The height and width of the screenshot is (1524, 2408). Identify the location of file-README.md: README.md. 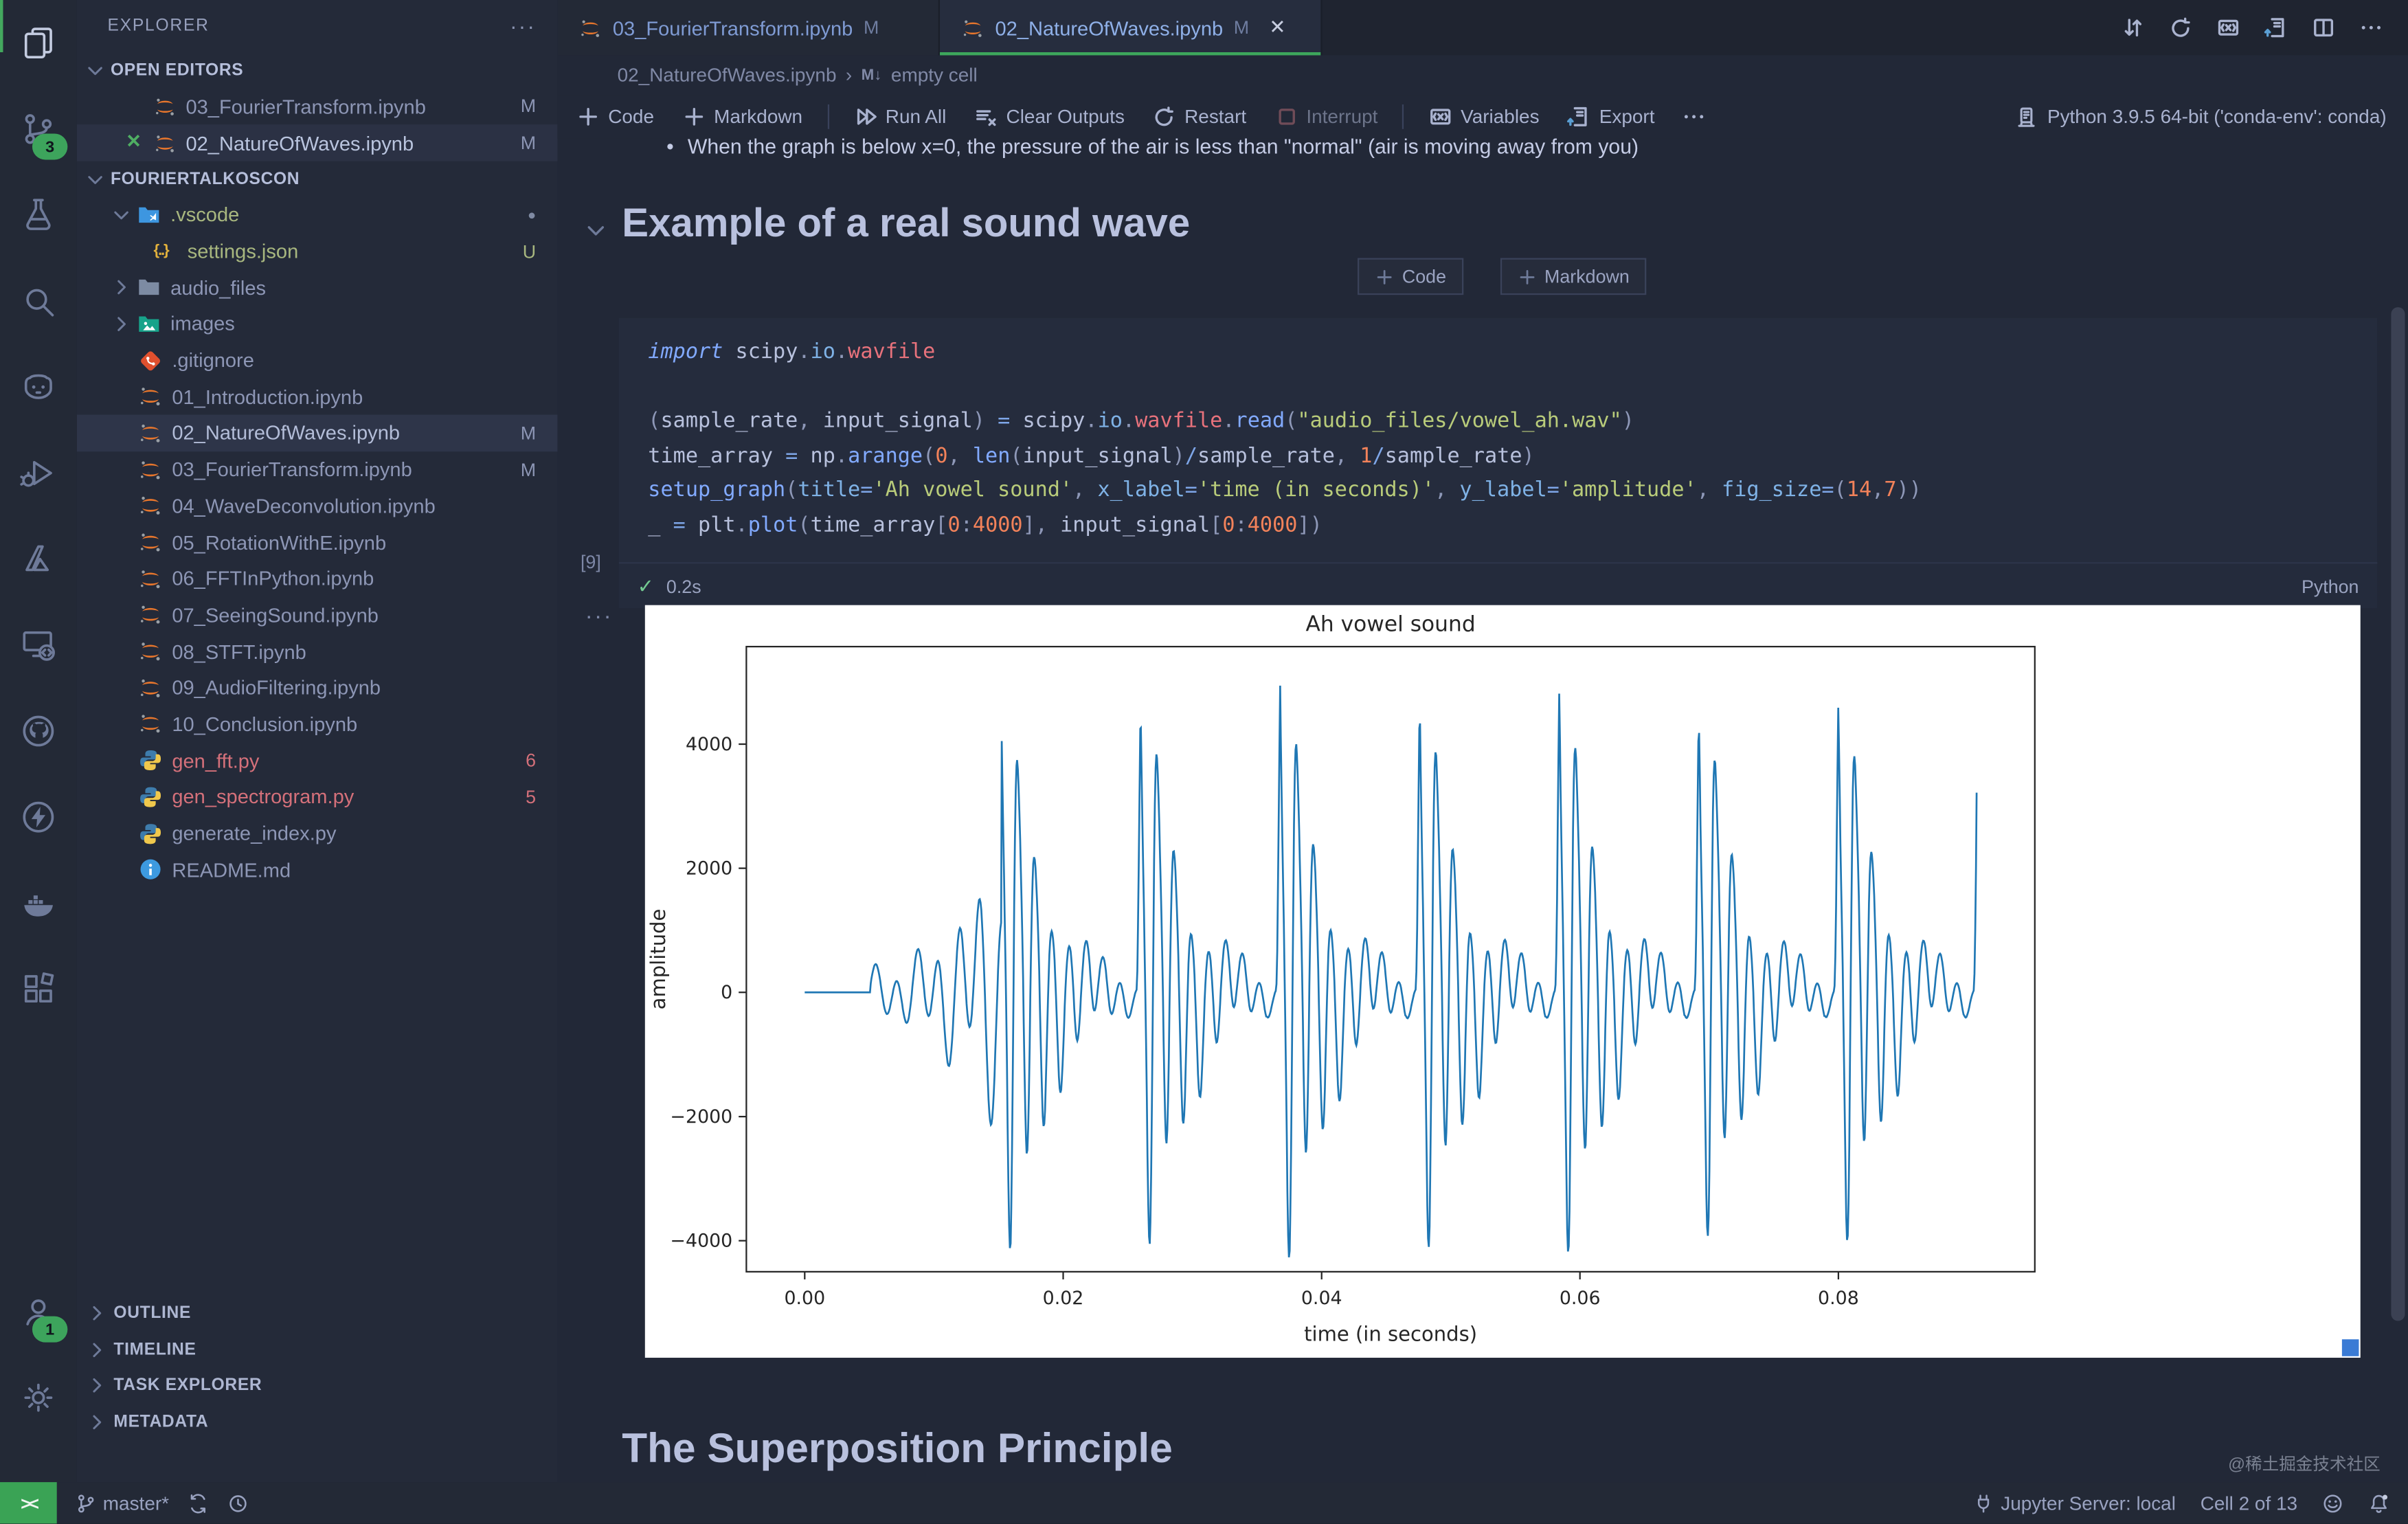
(317, 869).